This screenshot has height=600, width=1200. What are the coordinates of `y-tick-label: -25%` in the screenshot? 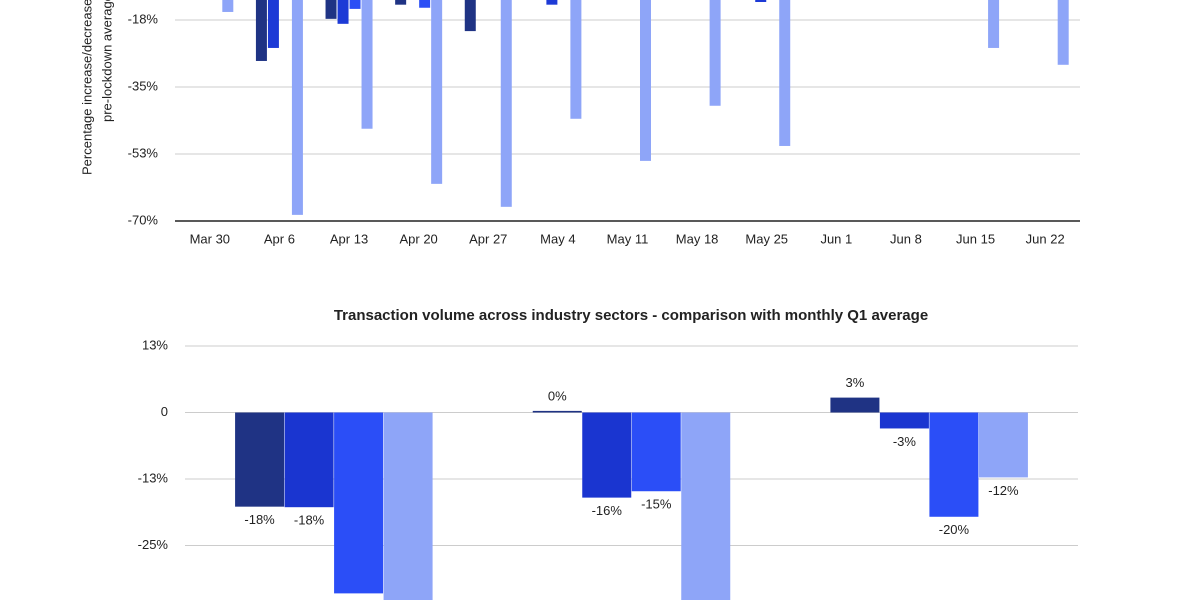 It's located at (153, 544).